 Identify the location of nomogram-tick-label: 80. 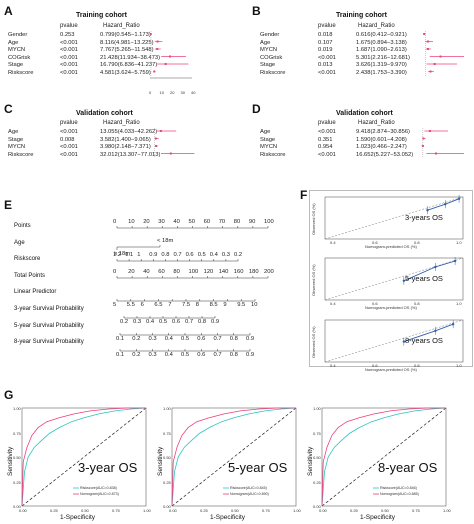
(176, 272).